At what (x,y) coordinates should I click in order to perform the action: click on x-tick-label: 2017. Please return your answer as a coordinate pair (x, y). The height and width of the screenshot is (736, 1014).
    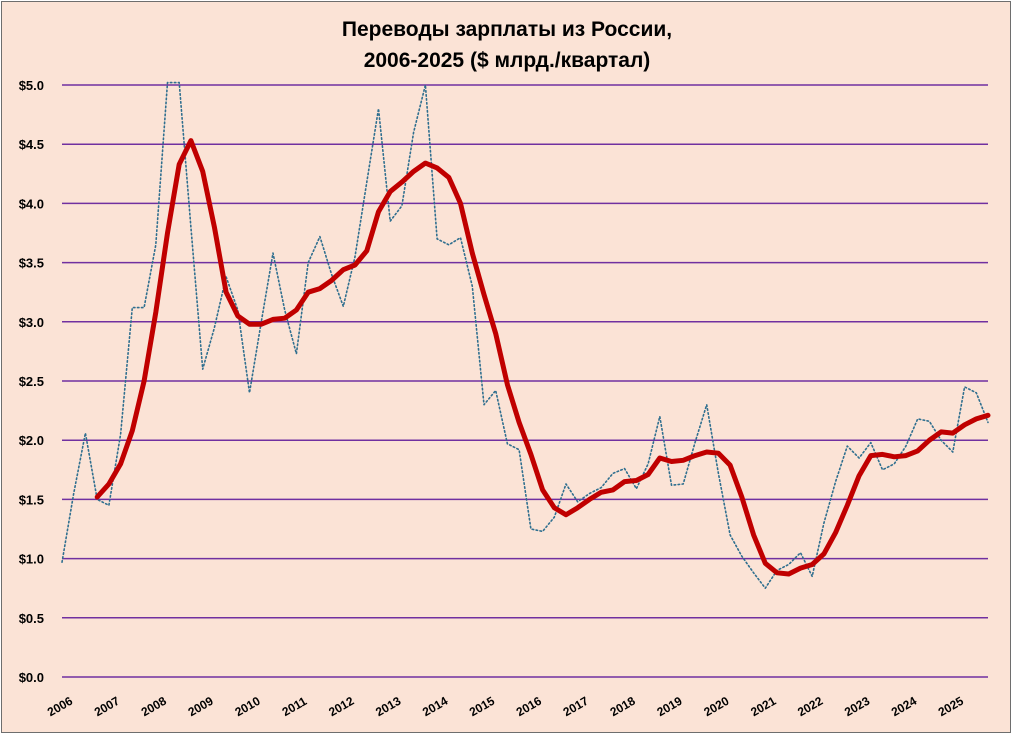
    Looking at the image, I should click on (576, 707).